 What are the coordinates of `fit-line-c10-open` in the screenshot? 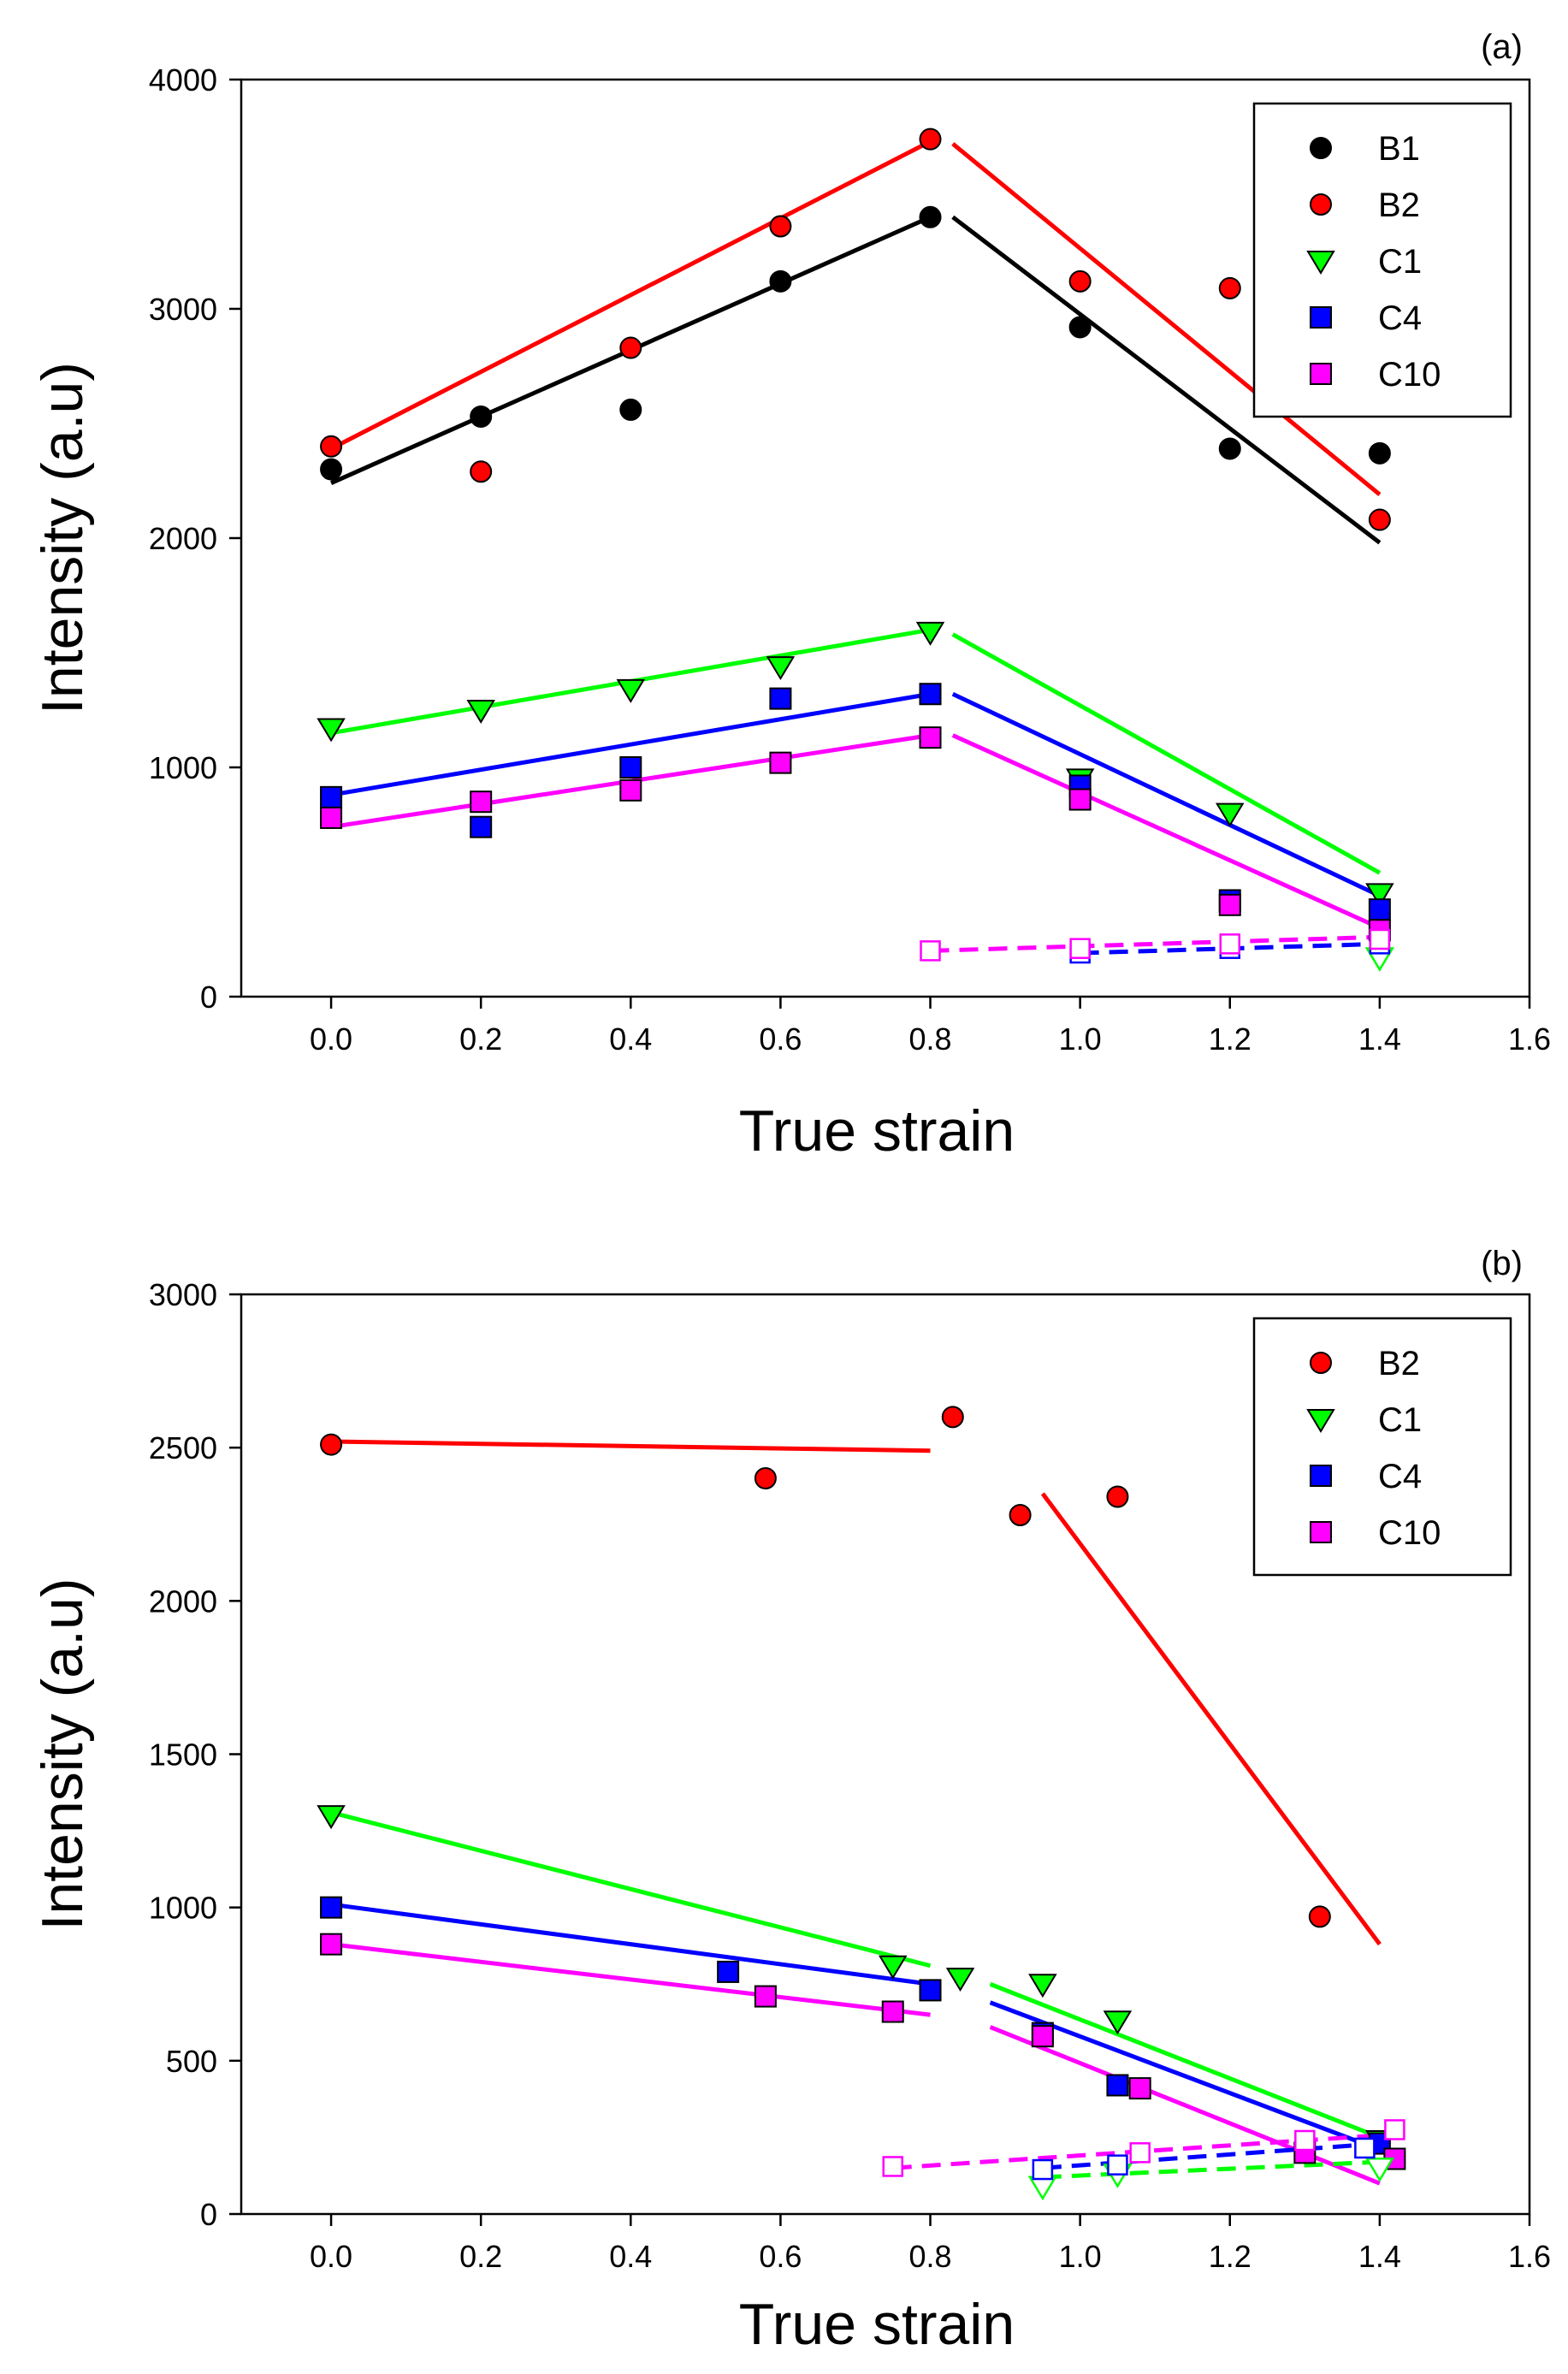 It's located at (1155, 943).